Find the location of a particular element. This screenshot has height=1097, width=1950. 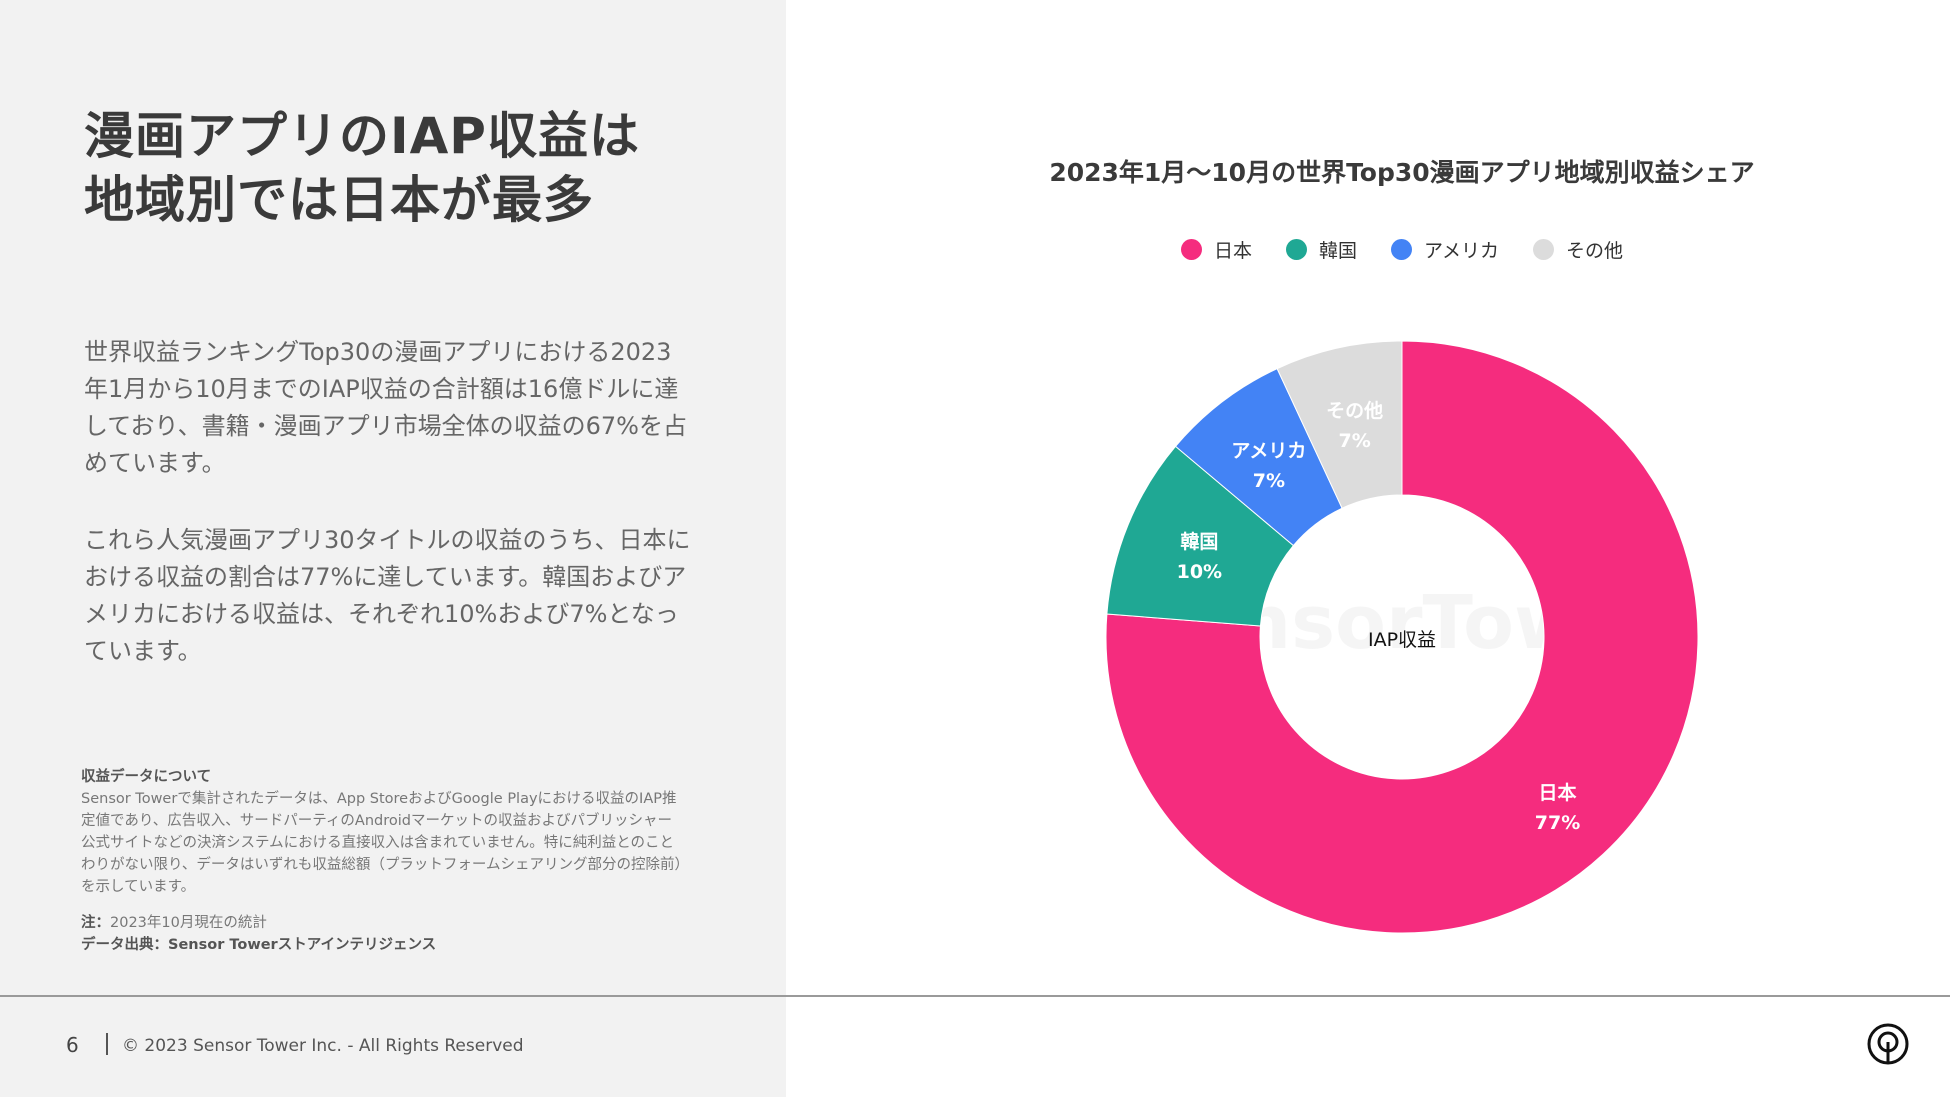

slice-label-usa: アメリカ is located at coordinates (1268, 451).